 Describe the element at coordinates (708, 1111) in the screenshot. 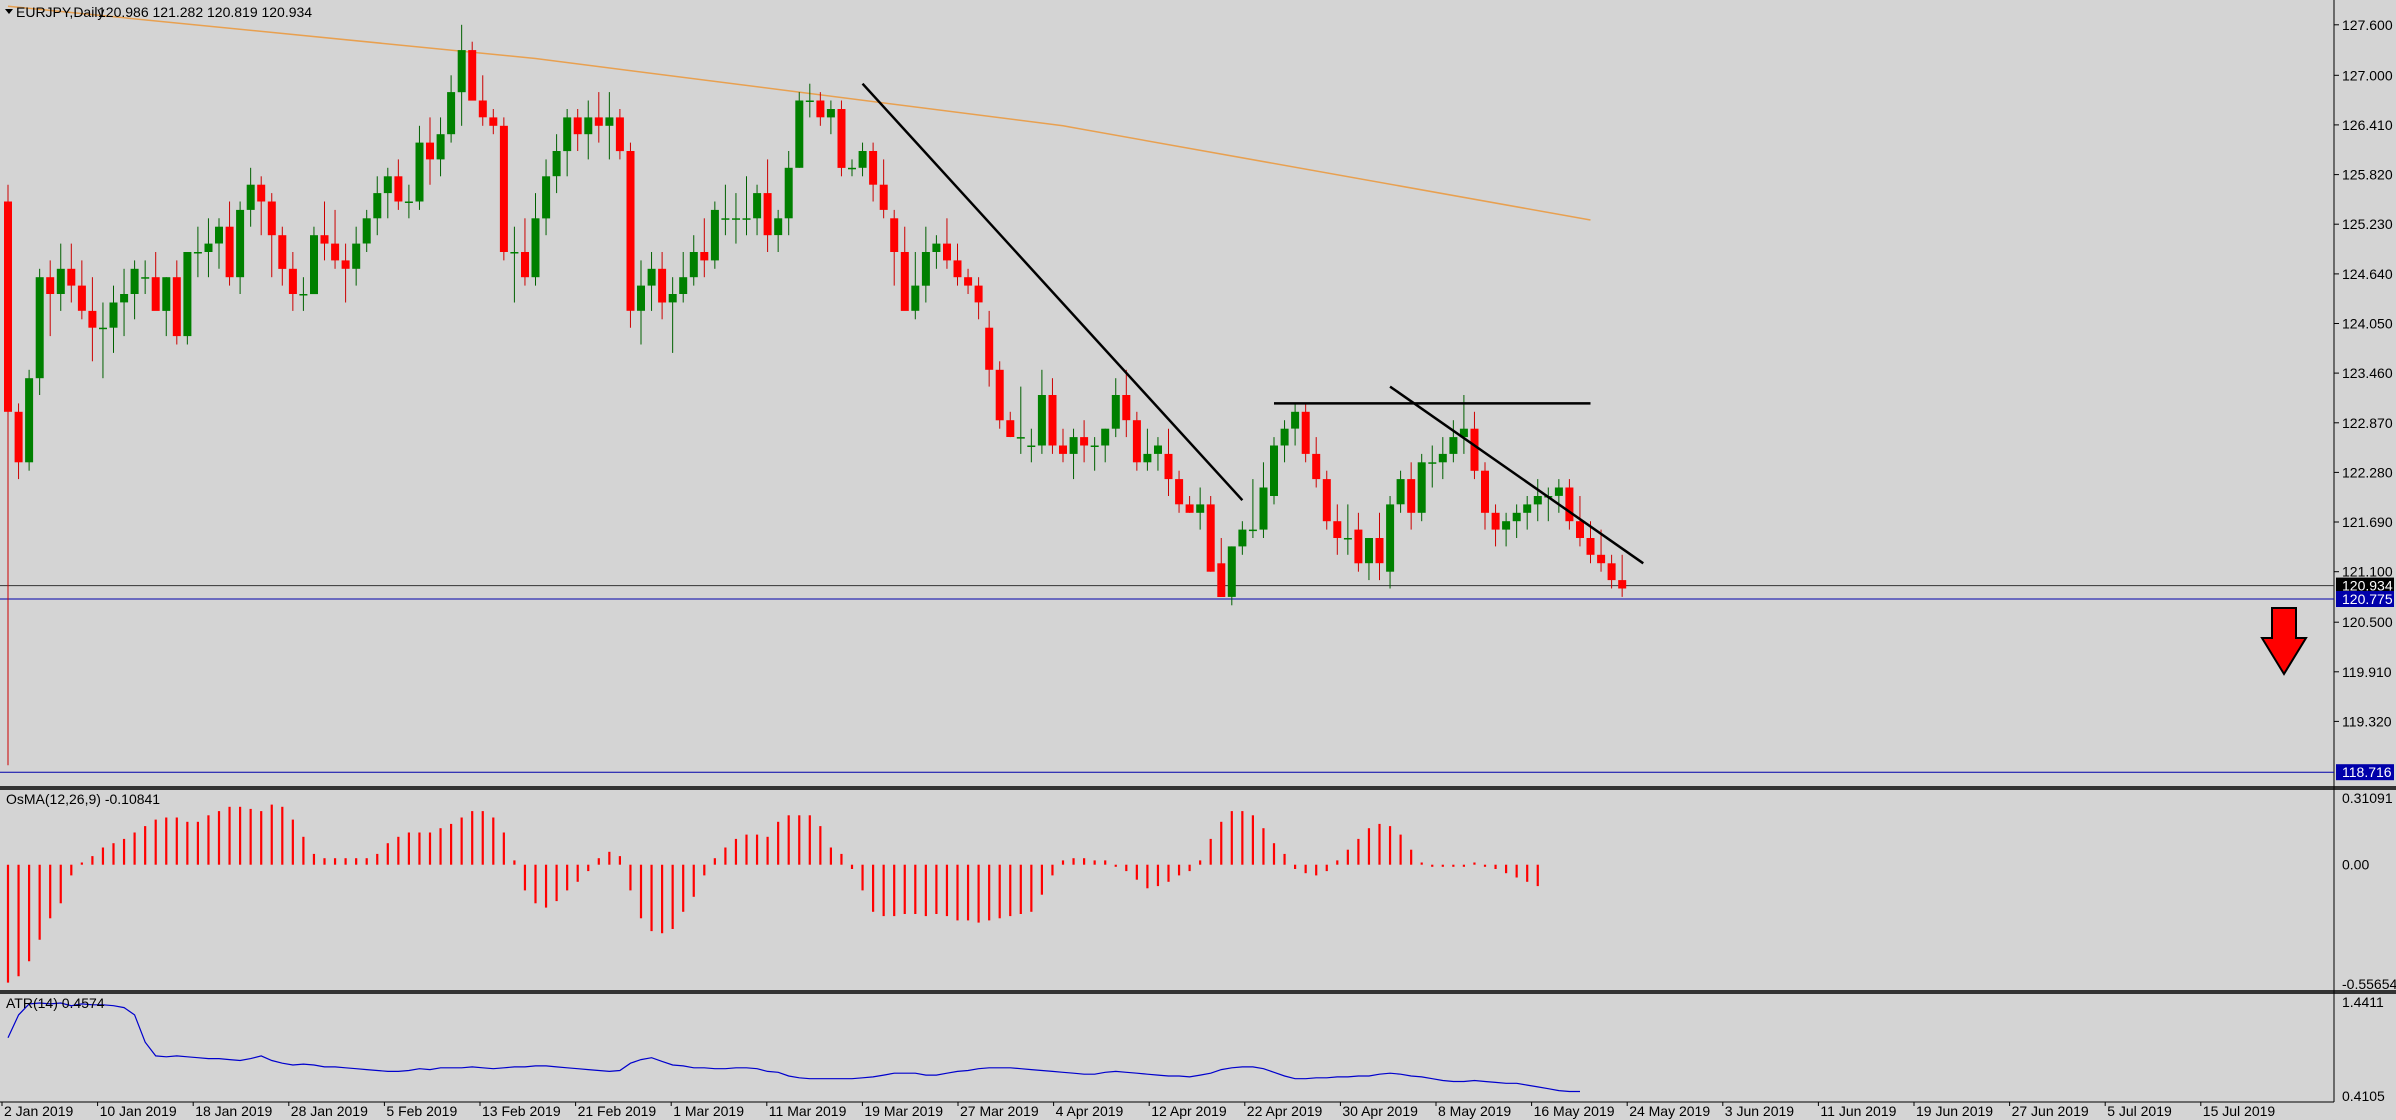

I see `date-label: 1 Mar 2019` at that location.